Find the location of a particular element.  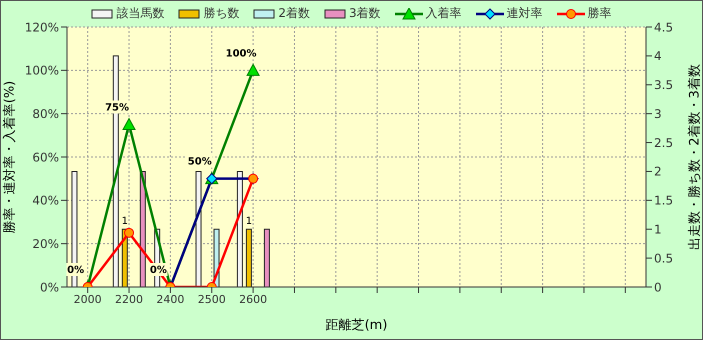

y-tick-label: 20% is located at coordinates (45, 243).